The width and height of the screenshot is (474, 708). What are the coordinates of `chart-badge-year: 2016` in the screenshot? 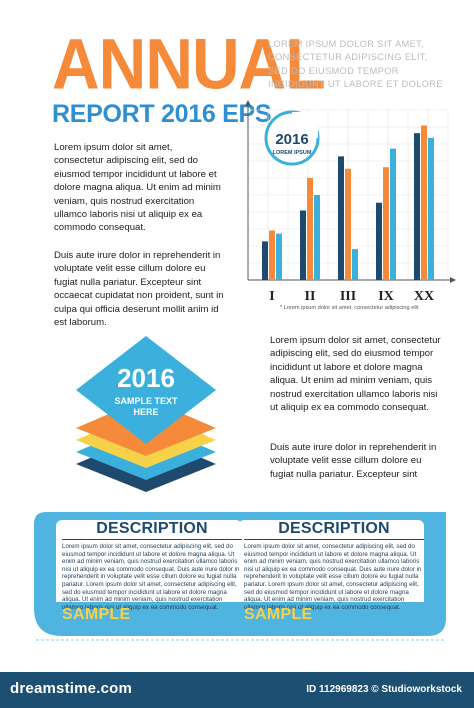 It's located at (291, 139).